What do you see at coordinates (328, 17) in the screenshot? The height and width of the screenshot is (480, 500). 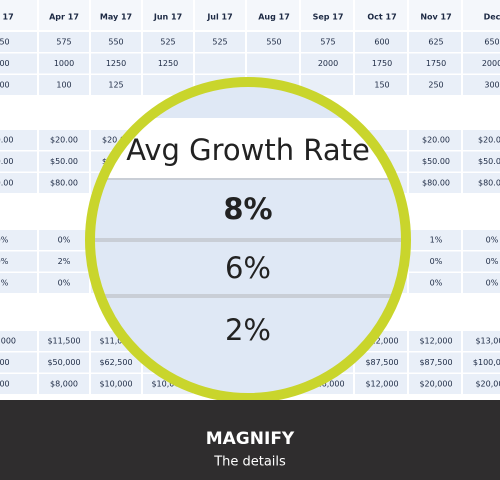 I see `column-header: Sep 17` at bounding box center [328, 17].